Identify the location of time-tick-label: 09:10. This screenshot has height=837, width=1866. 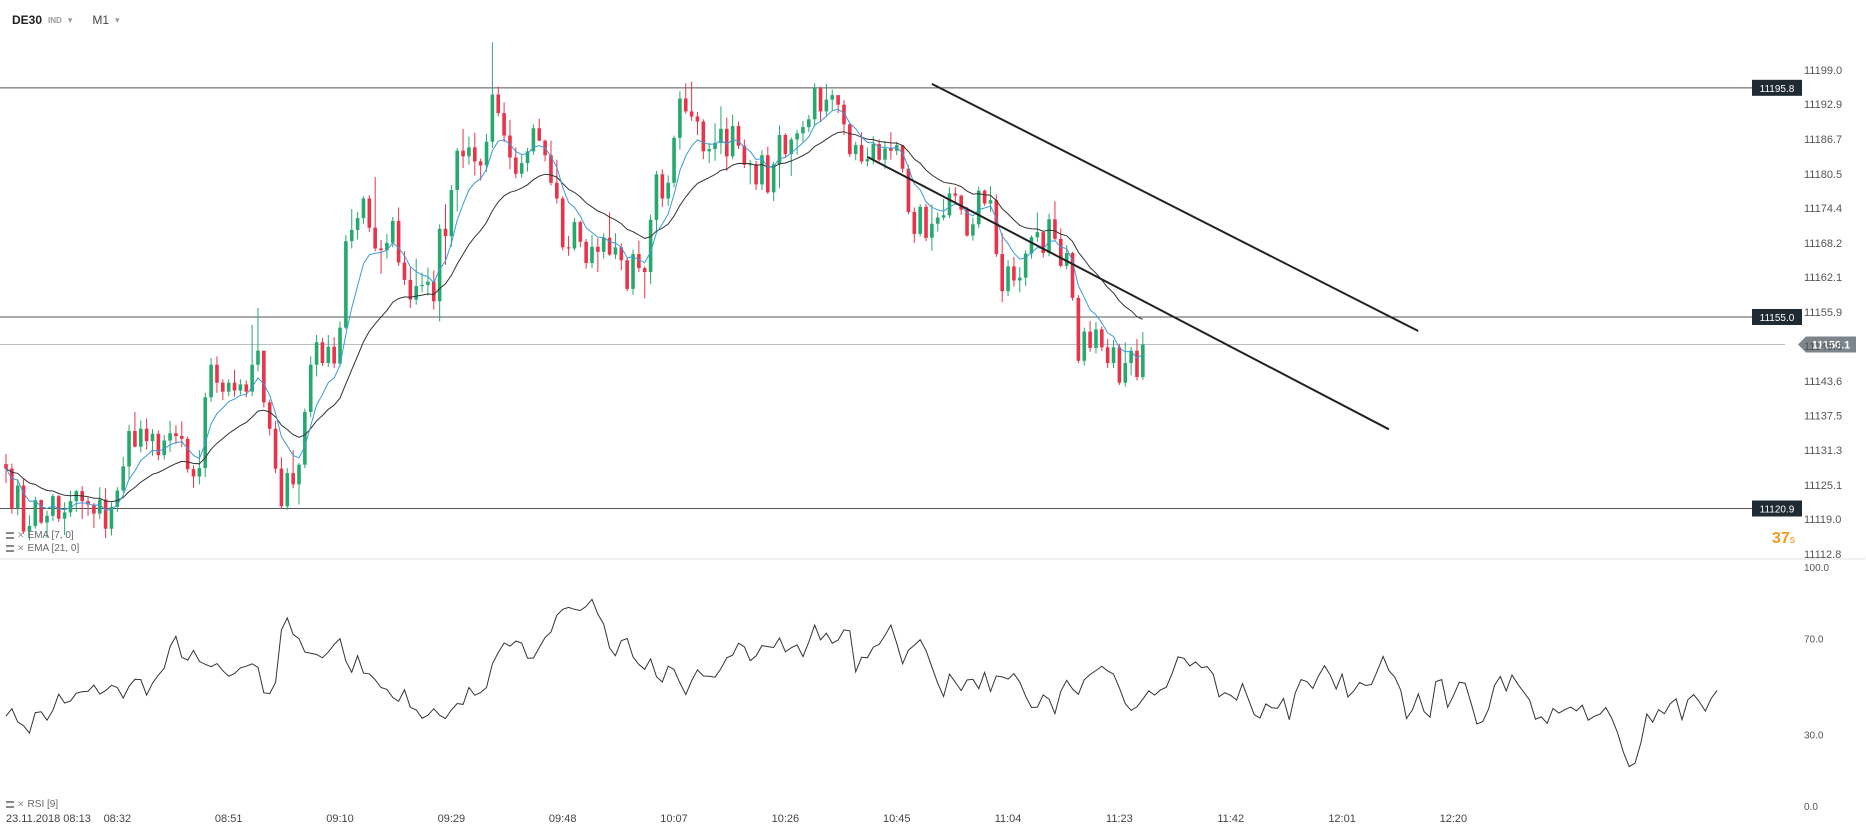
(340, 819).